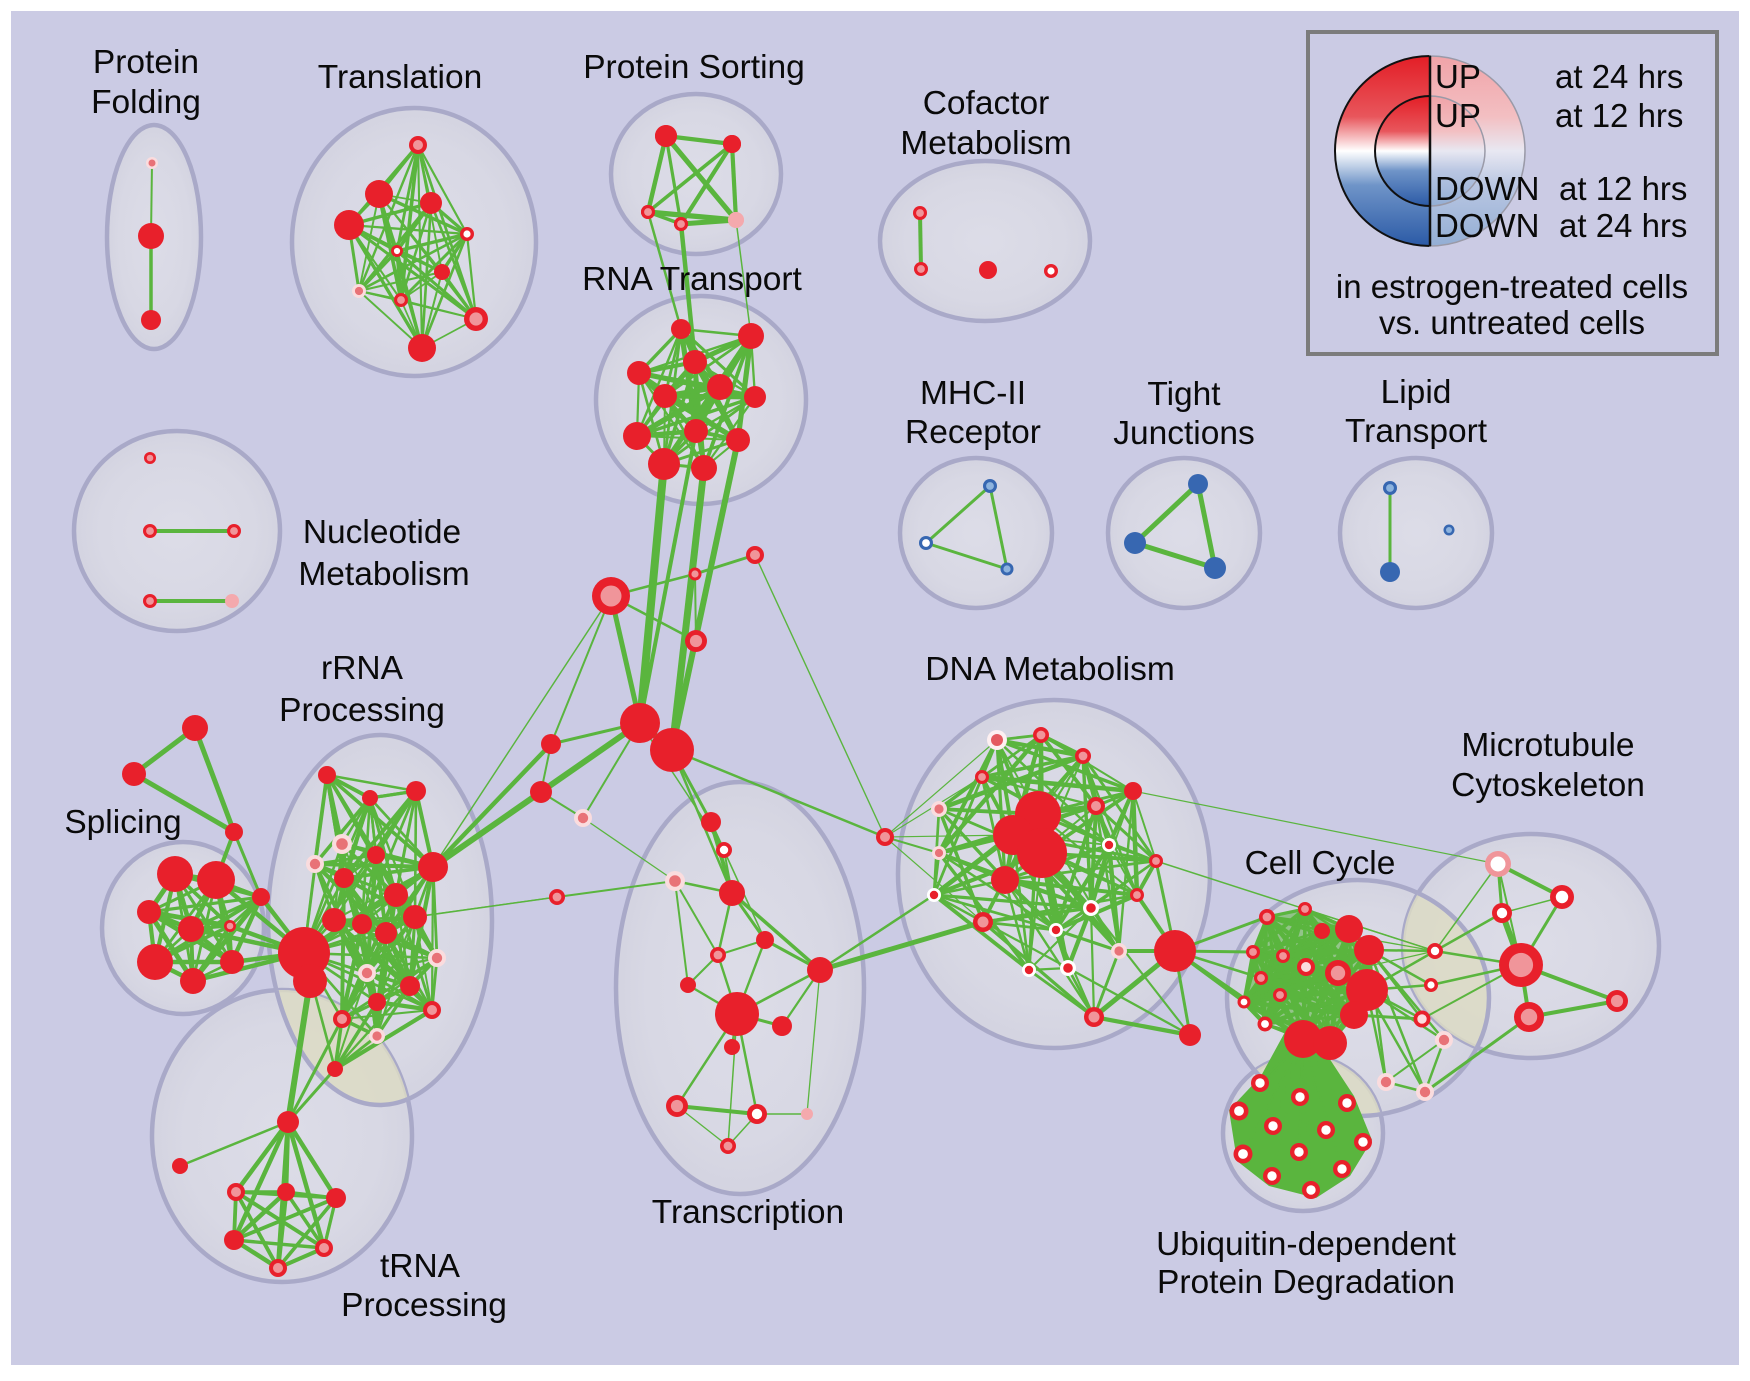 This screenshot has height=1381, width=1750. I want to click on svg-text: Lipid, so click(1416, 392).